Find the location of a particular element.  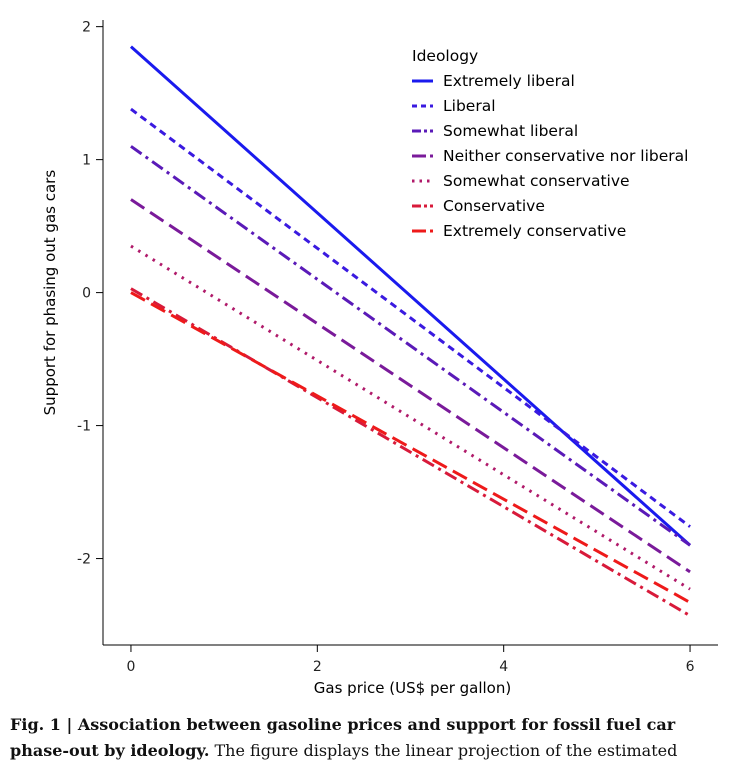

legend-label-2: Somewhat liberal is located at coordinates (510, 131).